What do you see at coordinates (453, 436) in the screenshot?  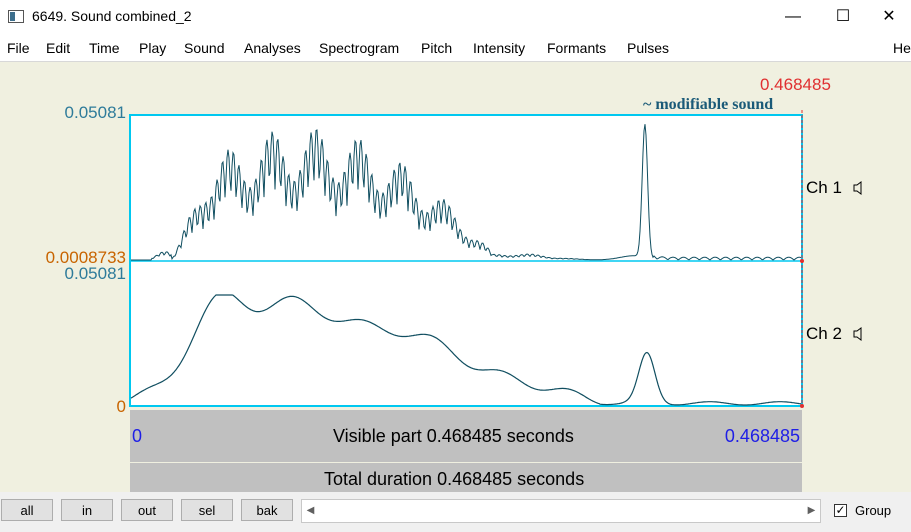 I see `visible-part-text: Visible part 0.468485 seconds` at bounding box center [453, 436].